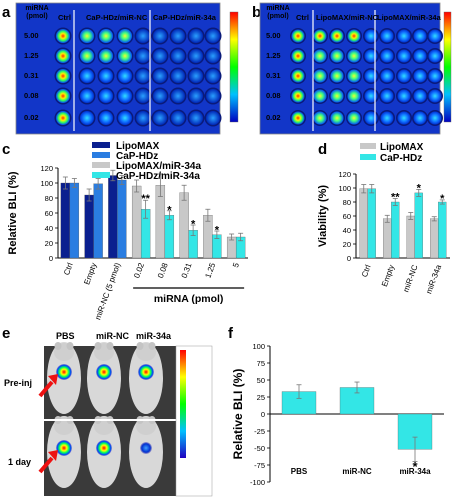  Describe the element at coordinates (388, 276) in the screenshot. I see `category-label: Empty` at that location.